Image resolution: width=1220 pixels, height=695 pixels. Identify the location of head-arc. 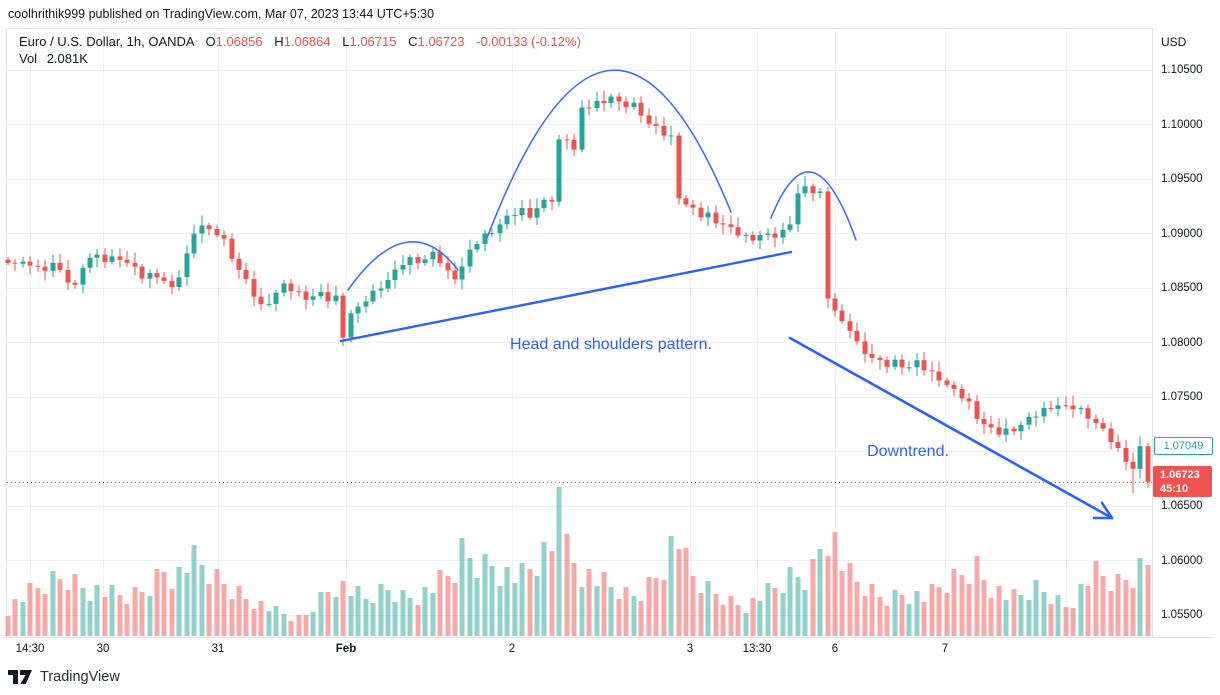
(609, 154).